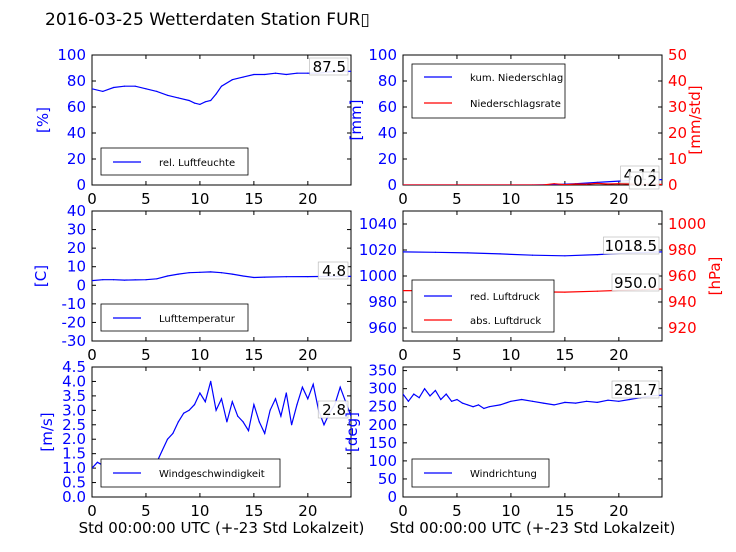 Image resolution: width=736 pixels, height=552 pixels. I want to click on y-tick-label-left: 100, so click(71, 55).